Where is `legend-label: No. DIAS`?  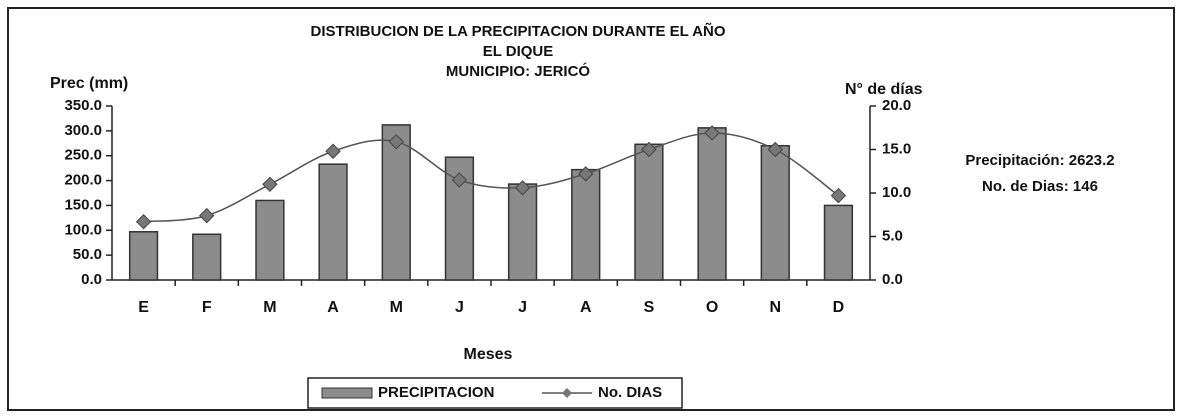 legend-label: No. DIAS is located at coordinates (630, 392).